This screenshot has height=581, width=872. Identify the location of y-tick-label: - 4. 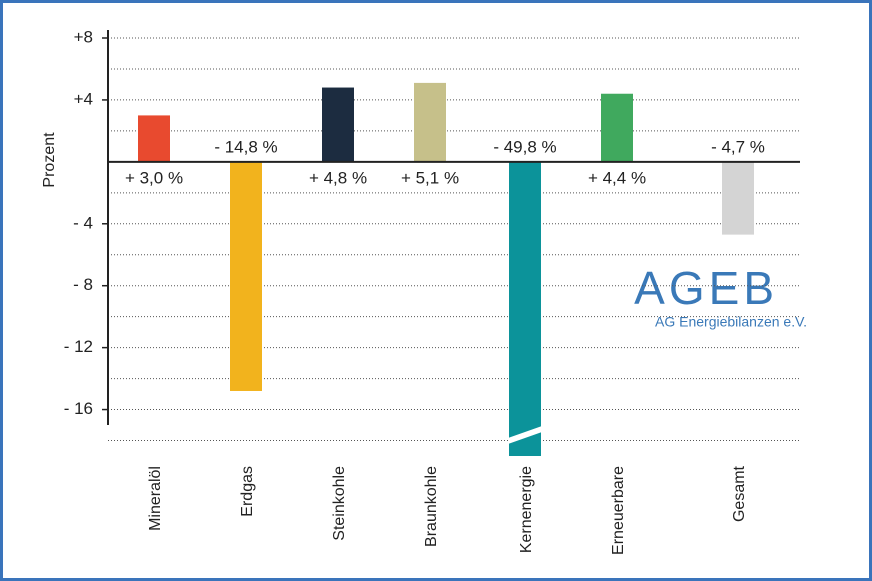
(83, 222).